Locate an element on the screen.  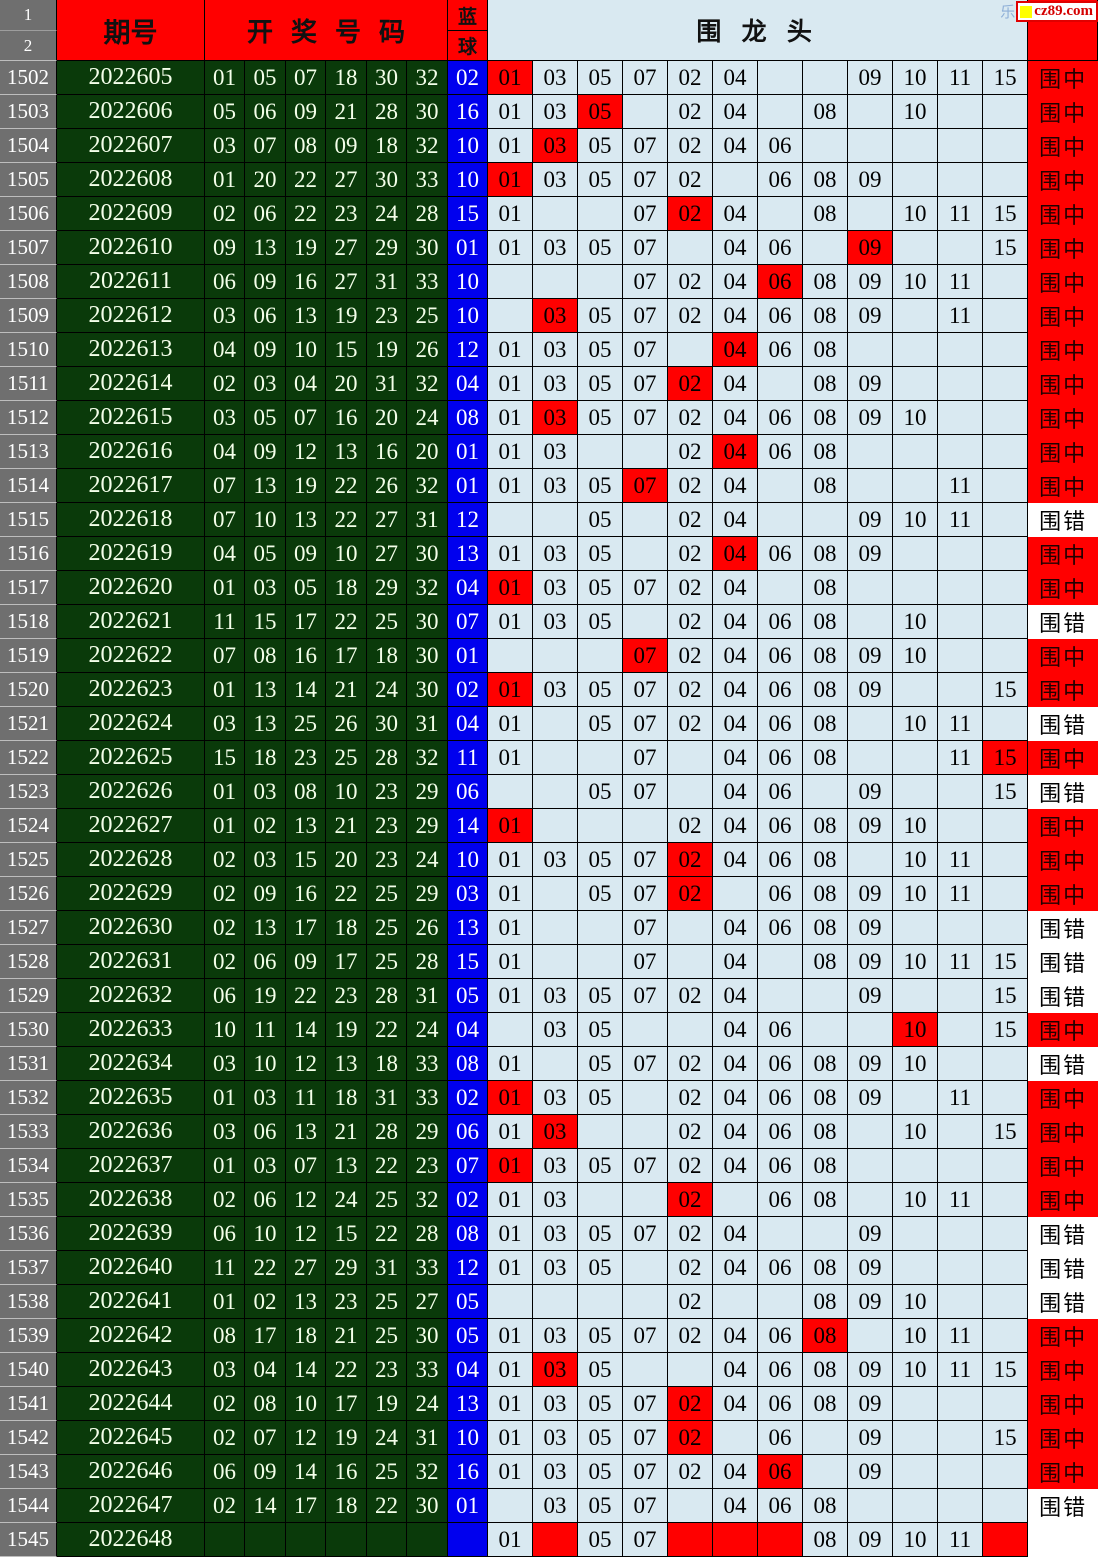
dragon-head-cell: 02 is located at coordinates (691, 1336).